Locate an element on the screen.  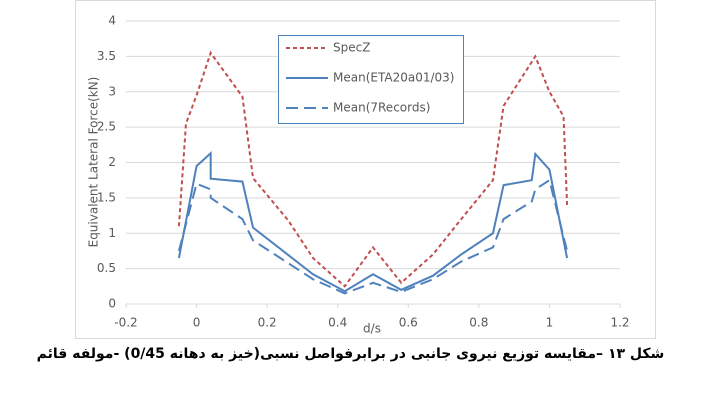
x-axis-label: d/s is located at coordinates (372, 329).